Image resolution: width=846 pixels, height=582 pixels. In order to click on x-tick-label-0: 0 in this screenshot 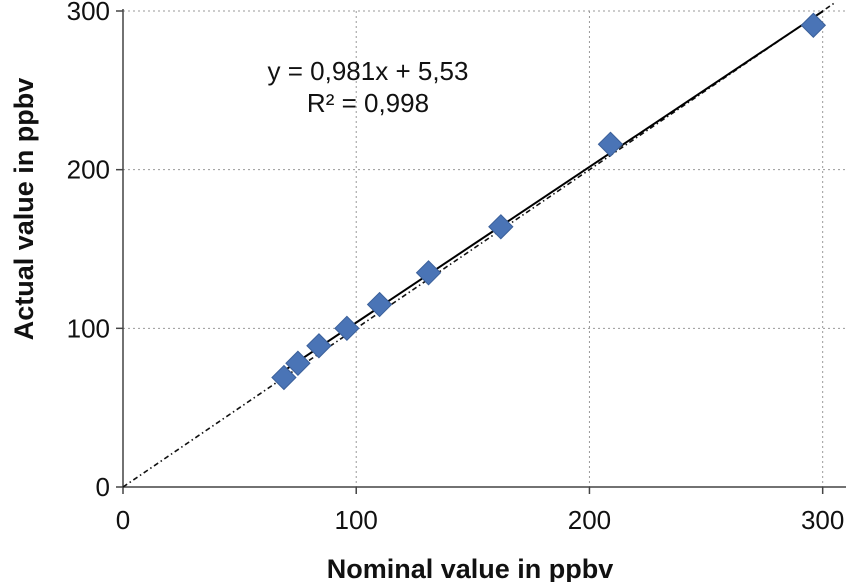, I will do `click(123, 520)`.